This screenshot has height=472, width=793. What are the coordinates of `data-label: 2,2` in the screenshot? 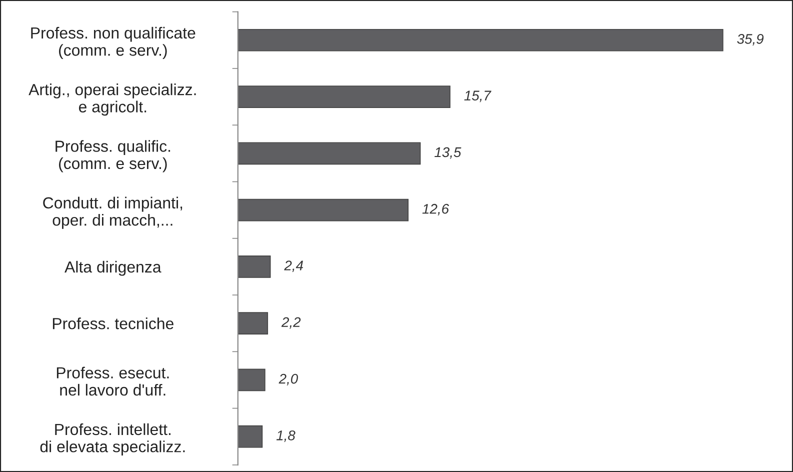 It's located at (291, 323).